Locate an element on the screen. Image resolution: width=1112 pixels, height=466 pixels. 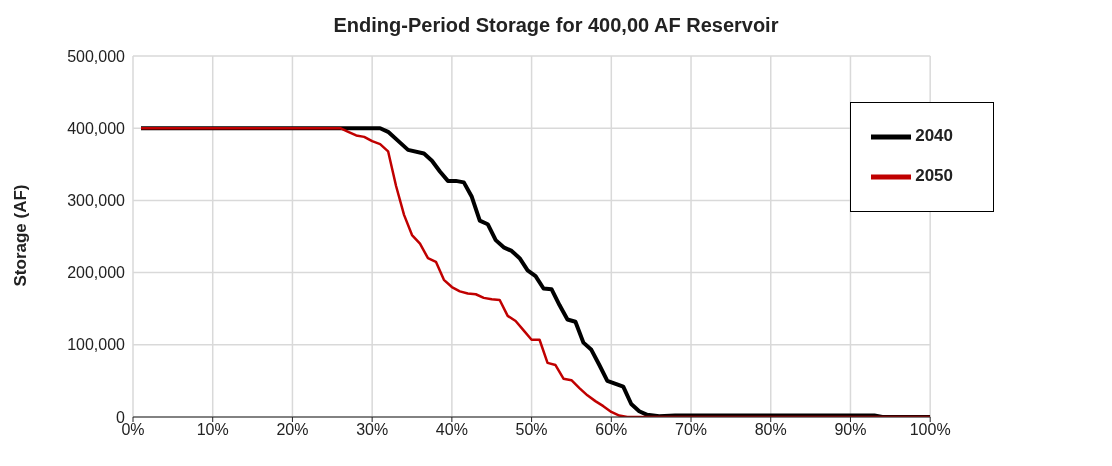
x-tick-label: 30% is located at coordinates (372, 430).